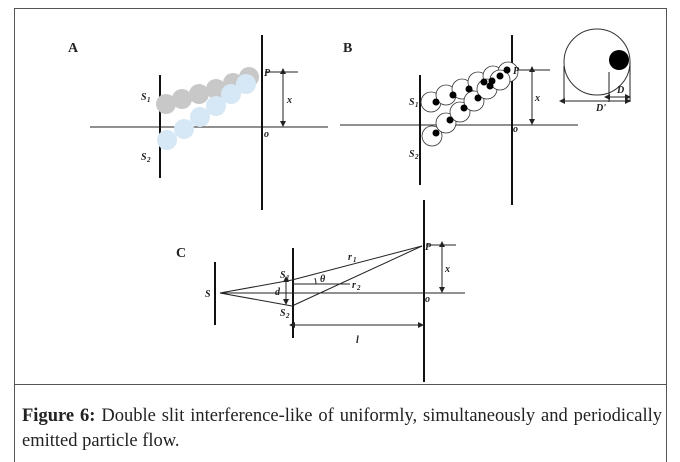 The width and height of the screenshot is (680, 462). I want to click on label-theta: θ, so click(323, 279).